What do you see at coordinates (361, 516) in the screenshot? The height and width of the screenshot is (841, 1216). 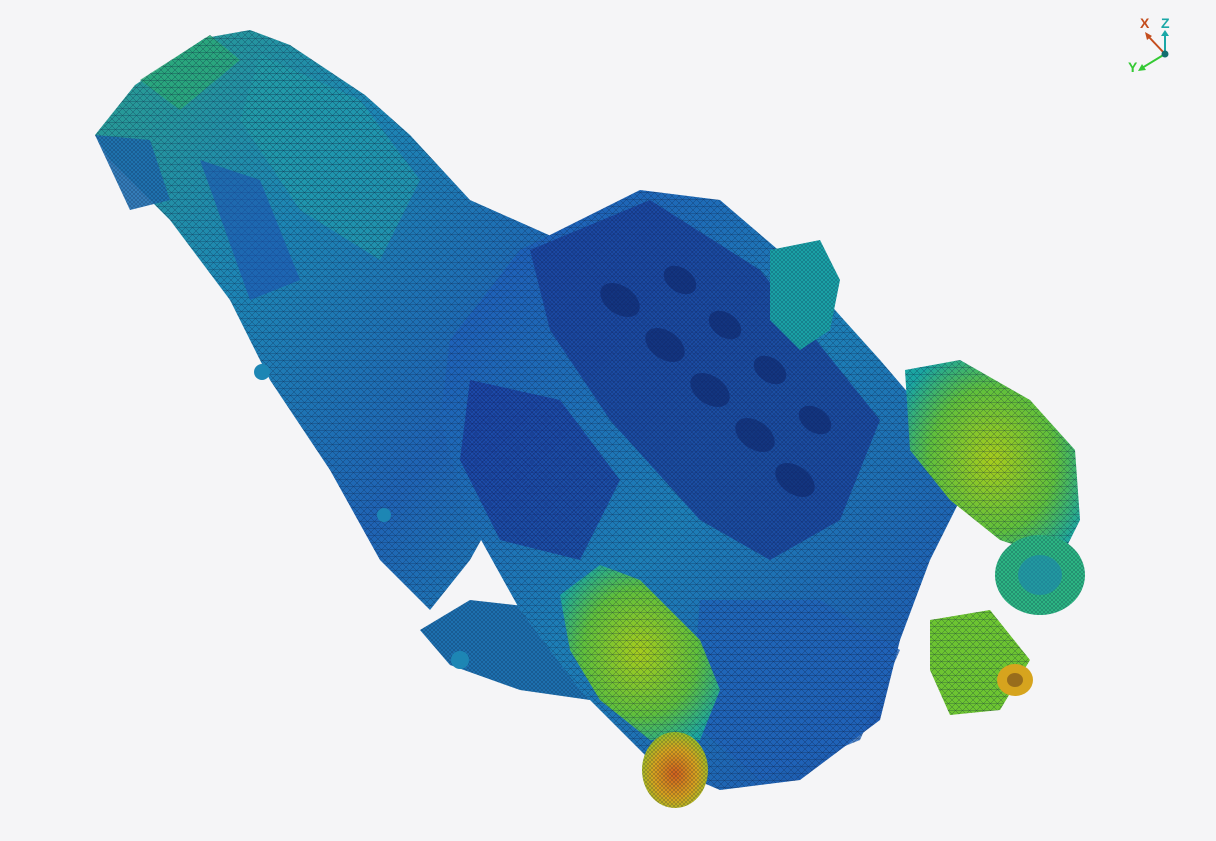 I see `mount-bosses` at bounding box center [361, 516].